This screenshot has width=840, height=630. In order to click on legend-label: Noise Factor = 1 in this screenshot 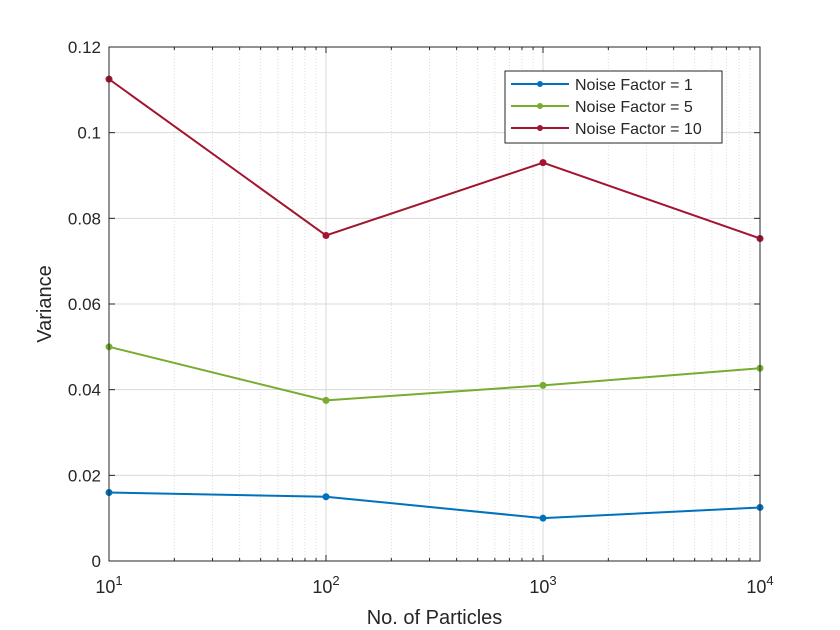, I will do `click(634, 85)`.